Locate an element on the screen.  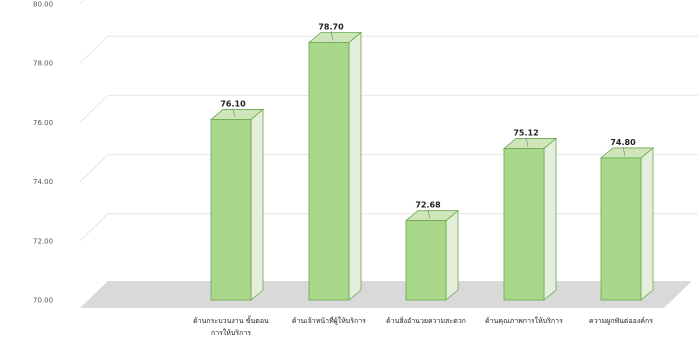
x-category-label: การให้บริการ is located at coordinates (231, 332).